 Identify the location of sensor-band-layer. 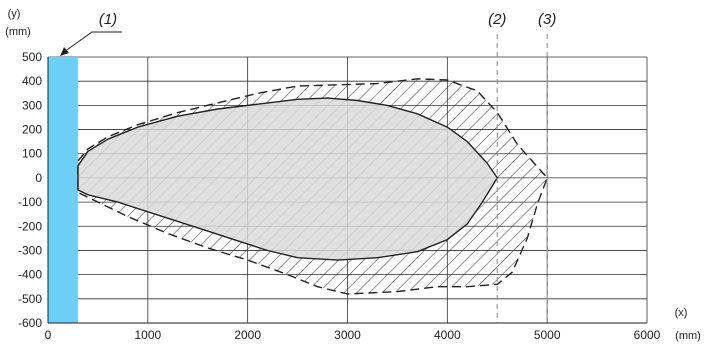
(63, 190).